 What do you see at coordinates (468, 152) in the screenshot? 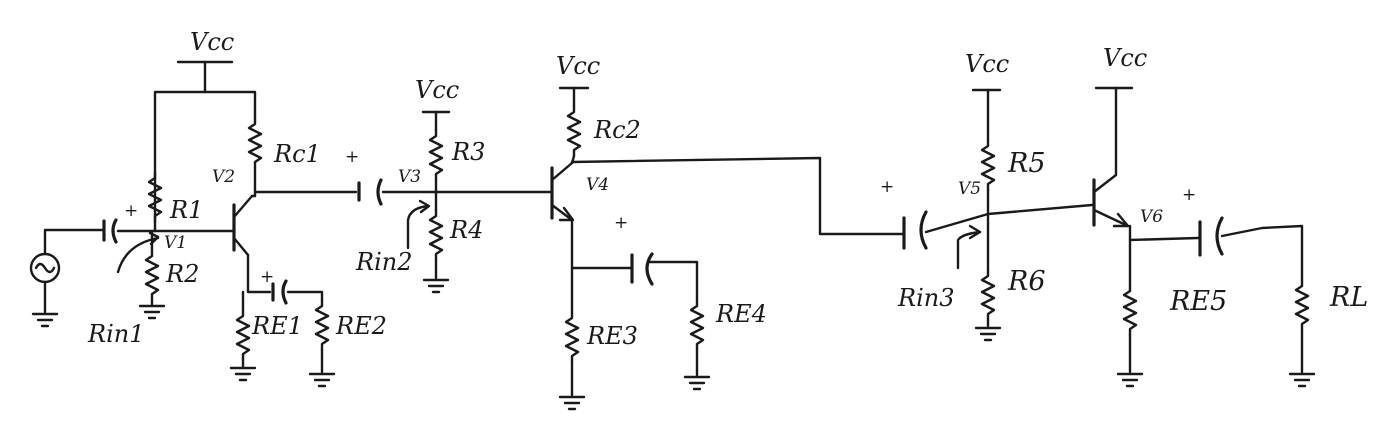
I see `r3-label: R3` at bounding box center [468, 152].